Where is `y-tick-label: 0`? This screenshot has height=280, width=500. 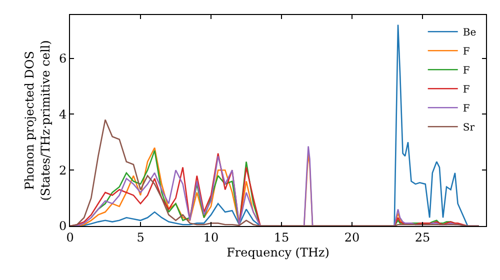
y-tick-label: 0 is located at coordinates (62, 226).